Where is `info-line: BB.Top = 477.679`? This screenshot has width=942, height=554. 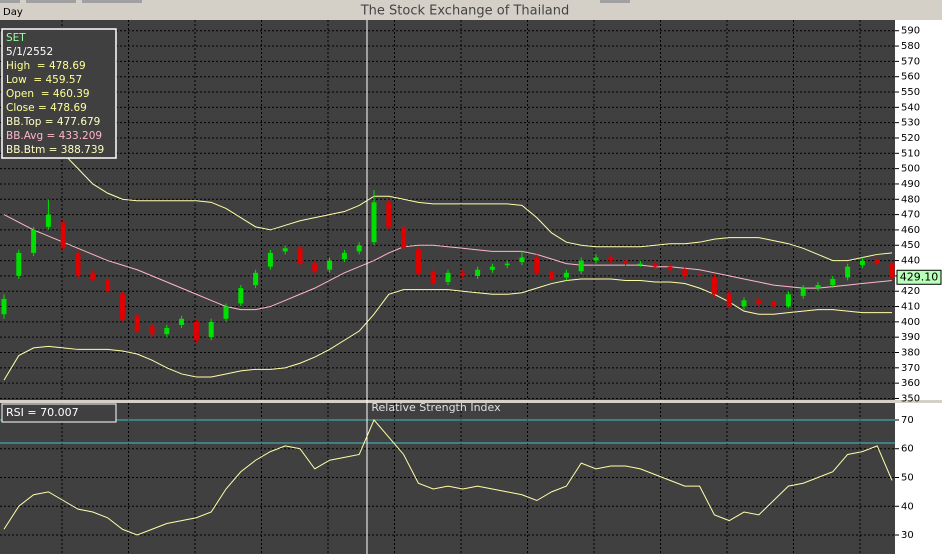
info-line: BB.Top = 477.679 is located at coordinates (53, 122).